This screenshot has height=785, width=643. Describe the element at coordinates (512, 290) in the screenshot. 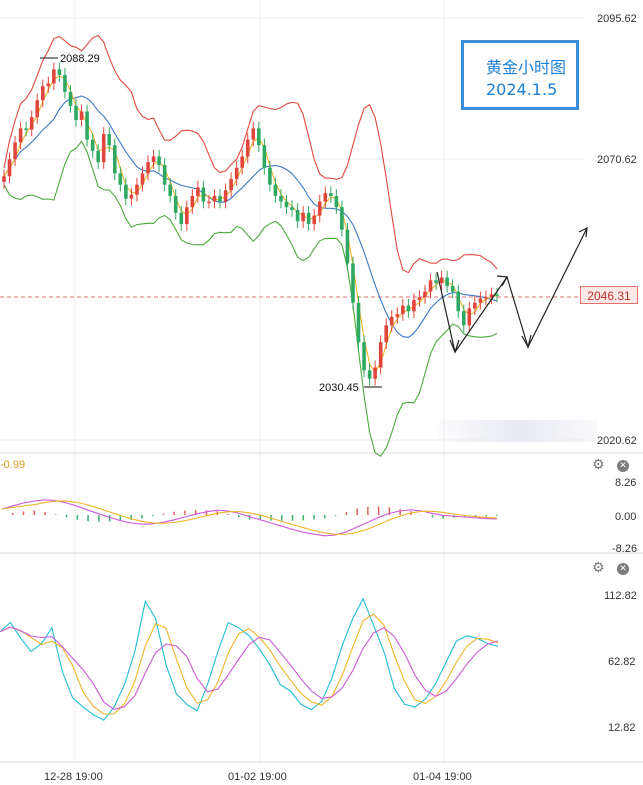

I see `forecast-arrows` at that location.